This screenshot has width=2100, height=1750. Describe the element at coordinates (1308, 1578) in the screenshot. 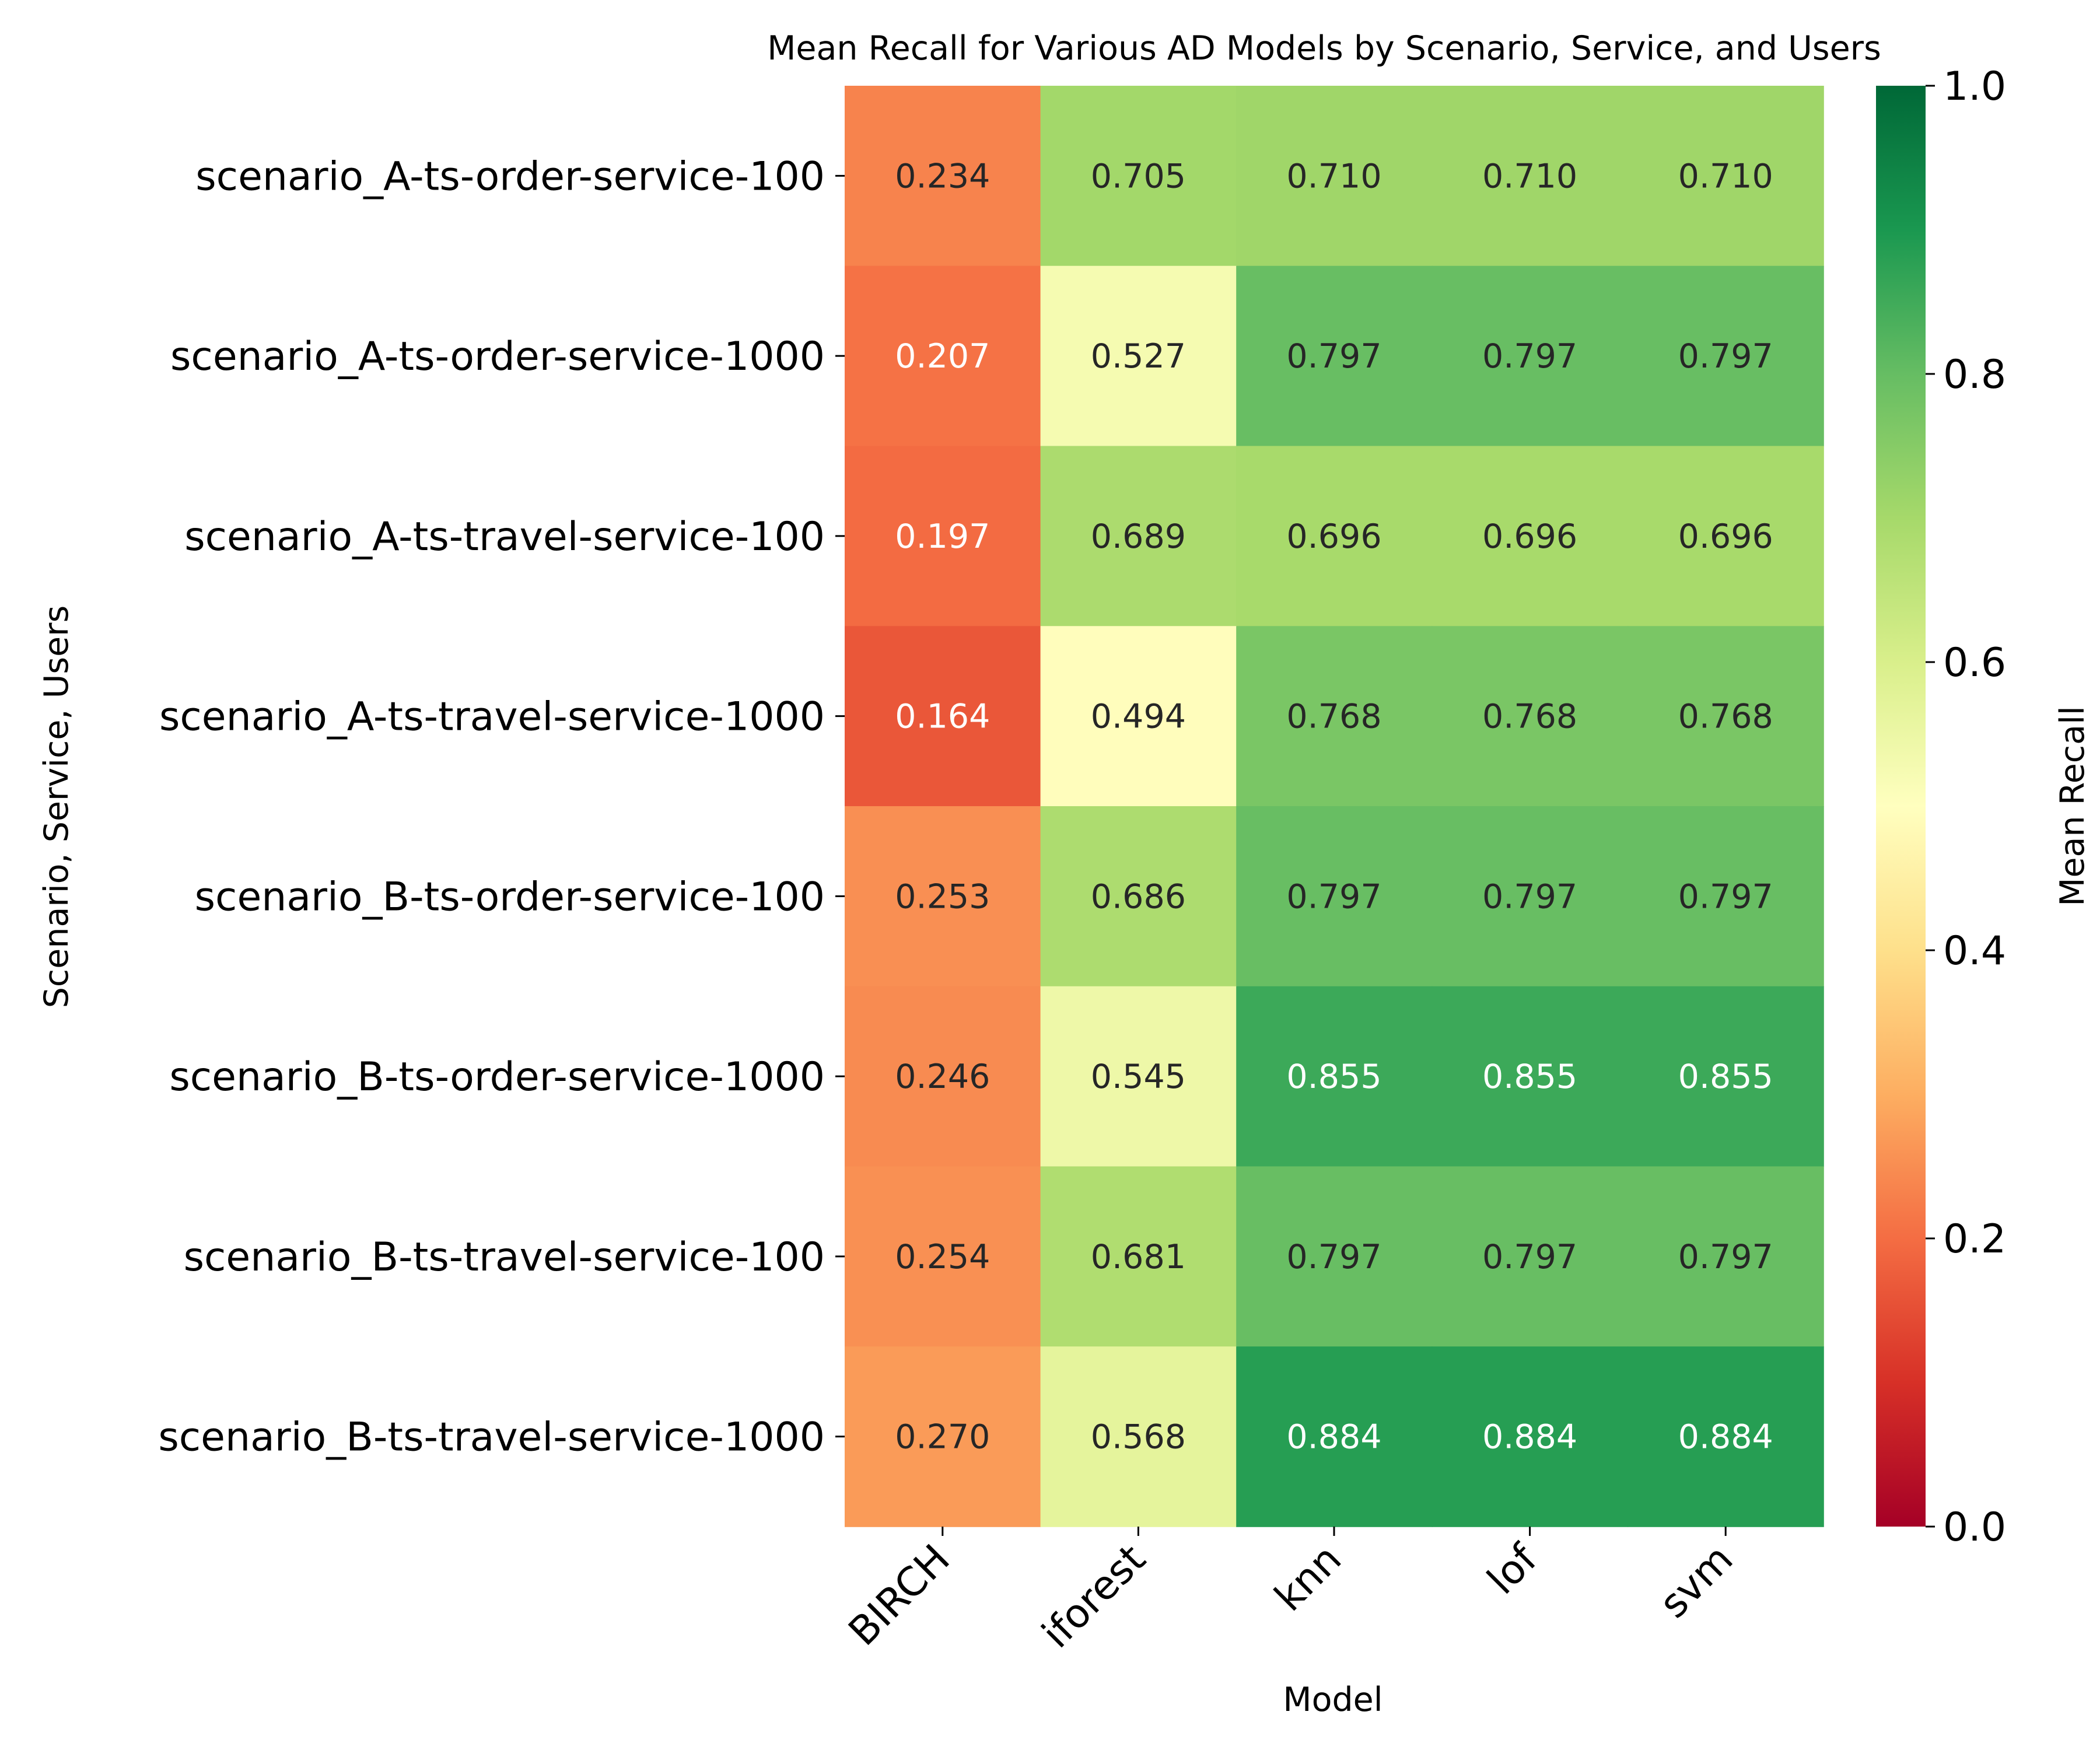

I see `x-tick-label: knn` at that location.